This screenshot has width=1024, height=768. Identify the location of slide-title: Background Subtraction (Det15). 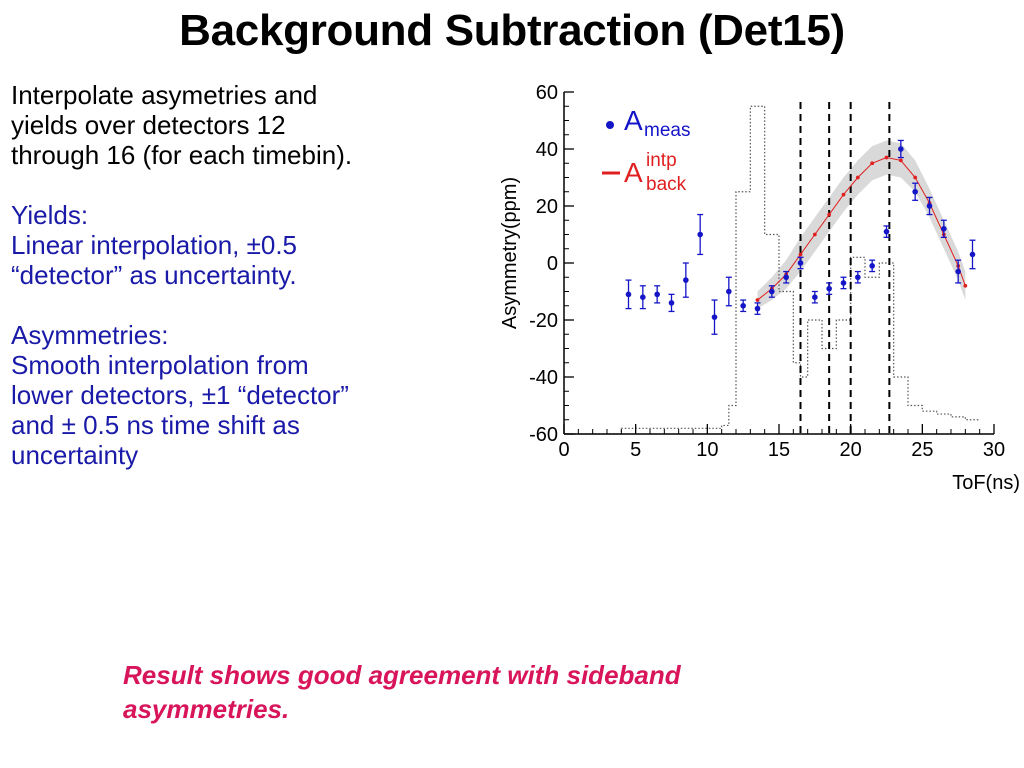
(512, 30).